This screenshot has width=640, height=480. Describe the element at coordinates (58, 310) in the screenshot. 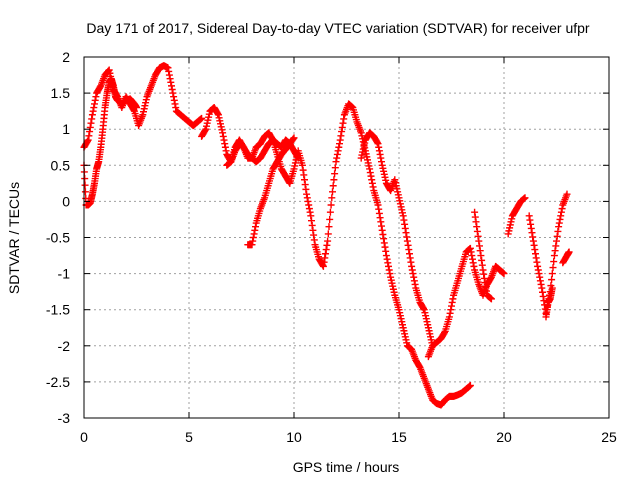

I see `y-tick-label: -1.5` at that location.